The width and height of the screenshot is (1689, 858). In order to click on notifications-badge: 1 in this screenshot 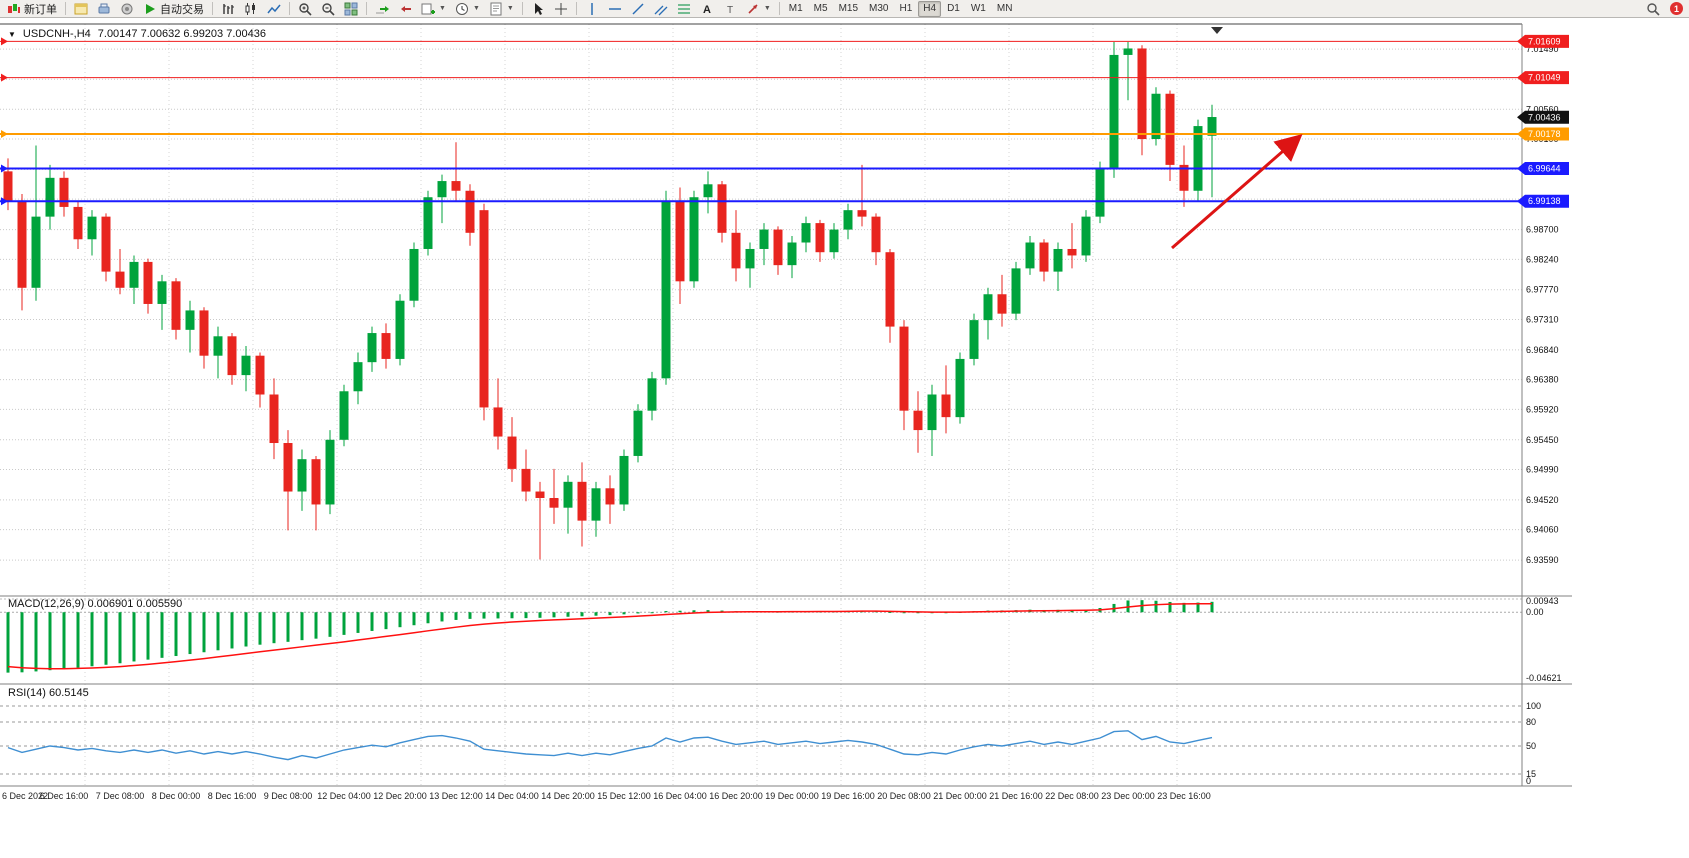, I will do `click(1676, 8)`.